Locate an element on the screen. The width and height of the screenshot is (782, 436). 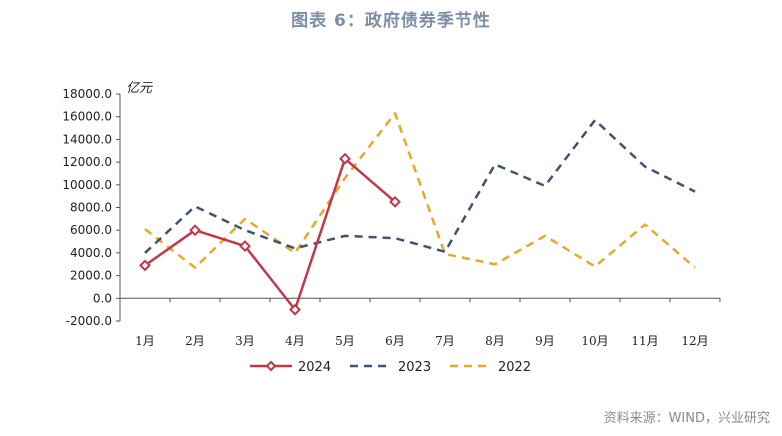
chart-title: 图表 6：政府债券季节性 is located at coordinates (391, 21).